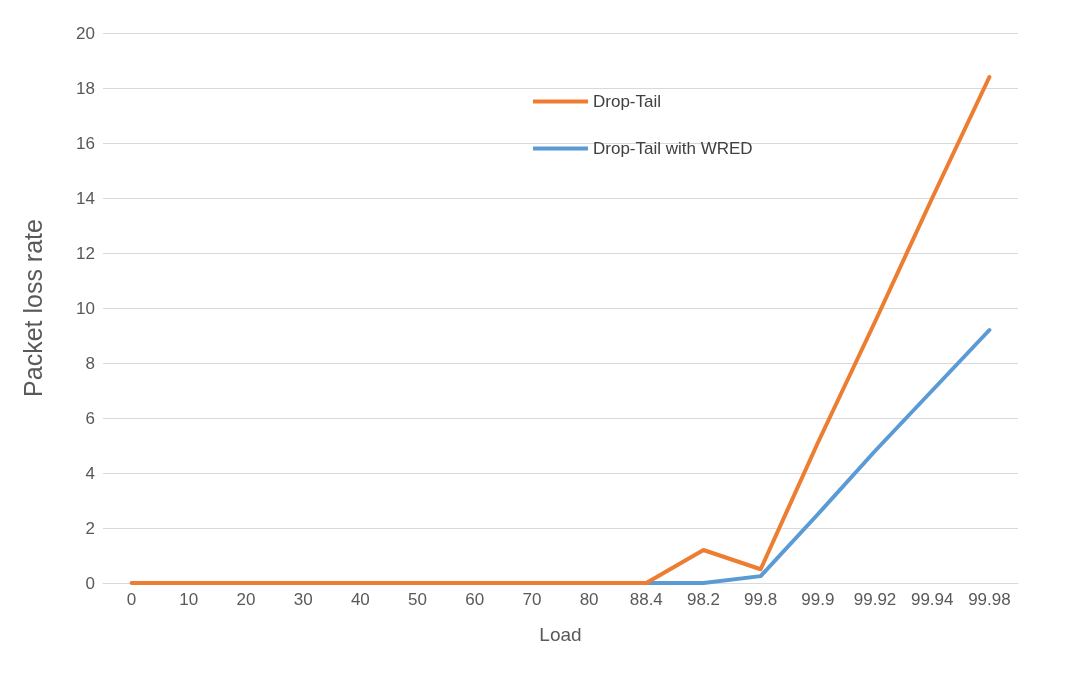 The height and width of the screenshot is (677, 1086). What do you see at coordinates (417, 599) in the screenshot?
I see `x-tick-label: 50` at bounding box center [417, 599].